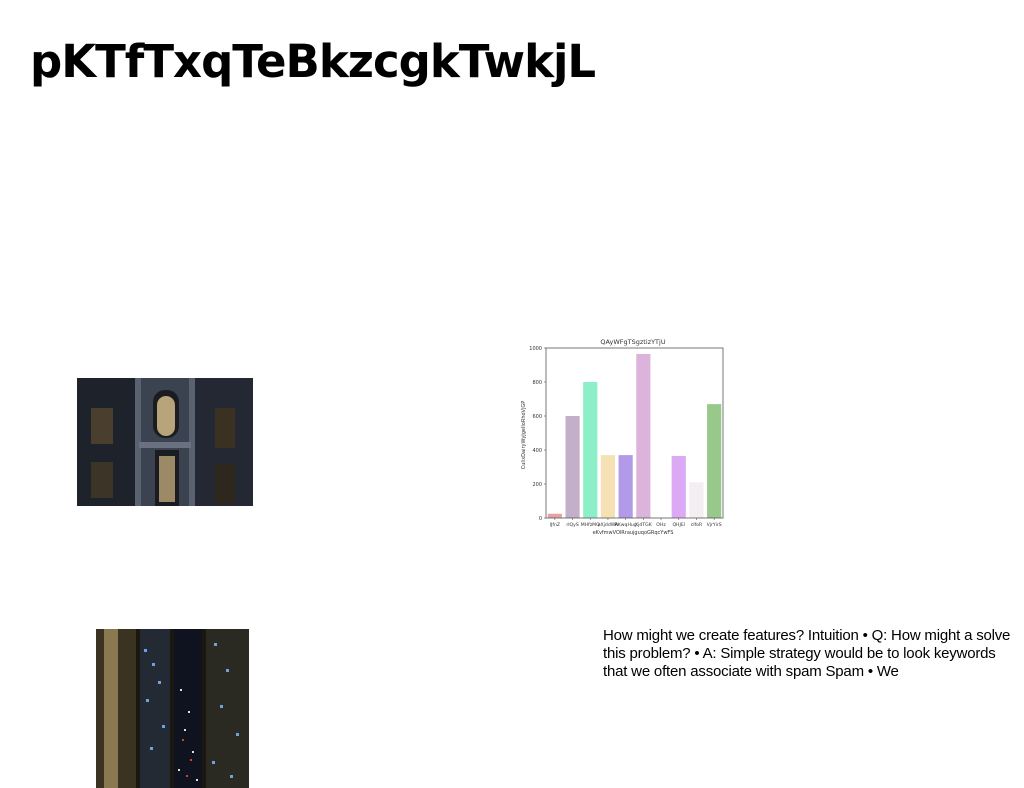  I want to click on bar-RKwqHug, so click(625, 486).